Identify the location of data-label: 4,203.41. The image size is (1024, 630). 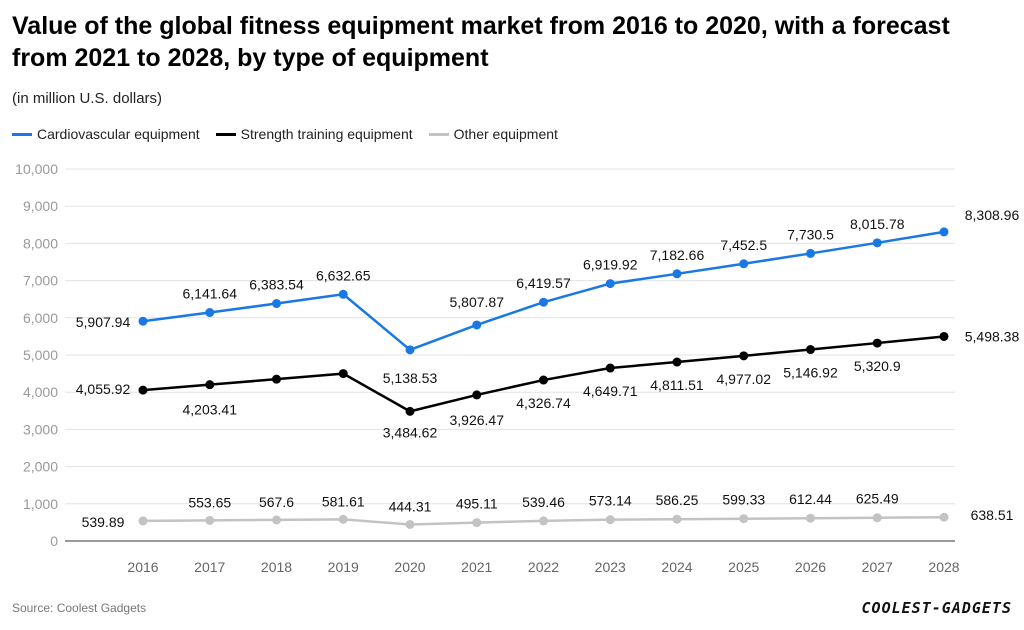
(210, 410).